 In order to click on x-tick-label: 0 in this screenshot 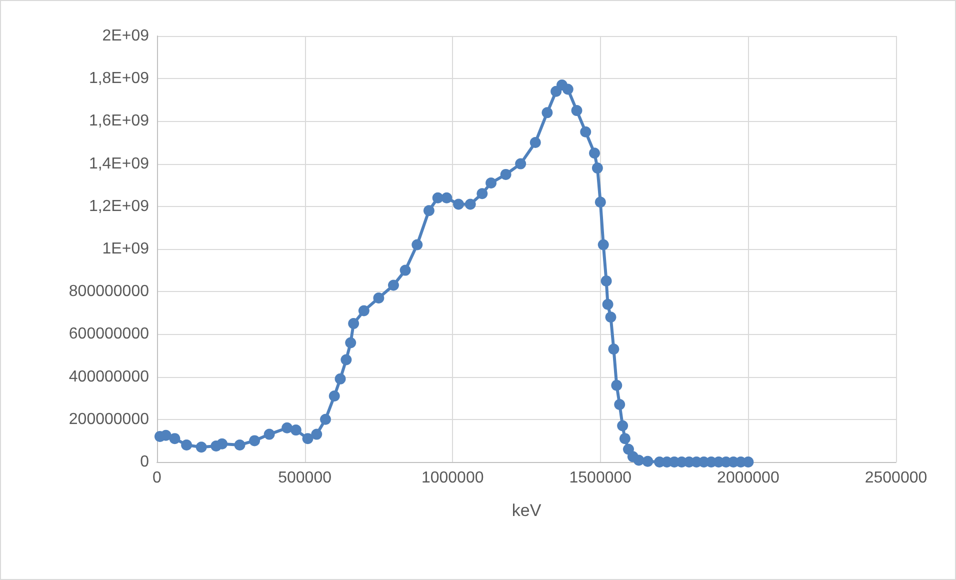, I will do `click(157, 478)`.